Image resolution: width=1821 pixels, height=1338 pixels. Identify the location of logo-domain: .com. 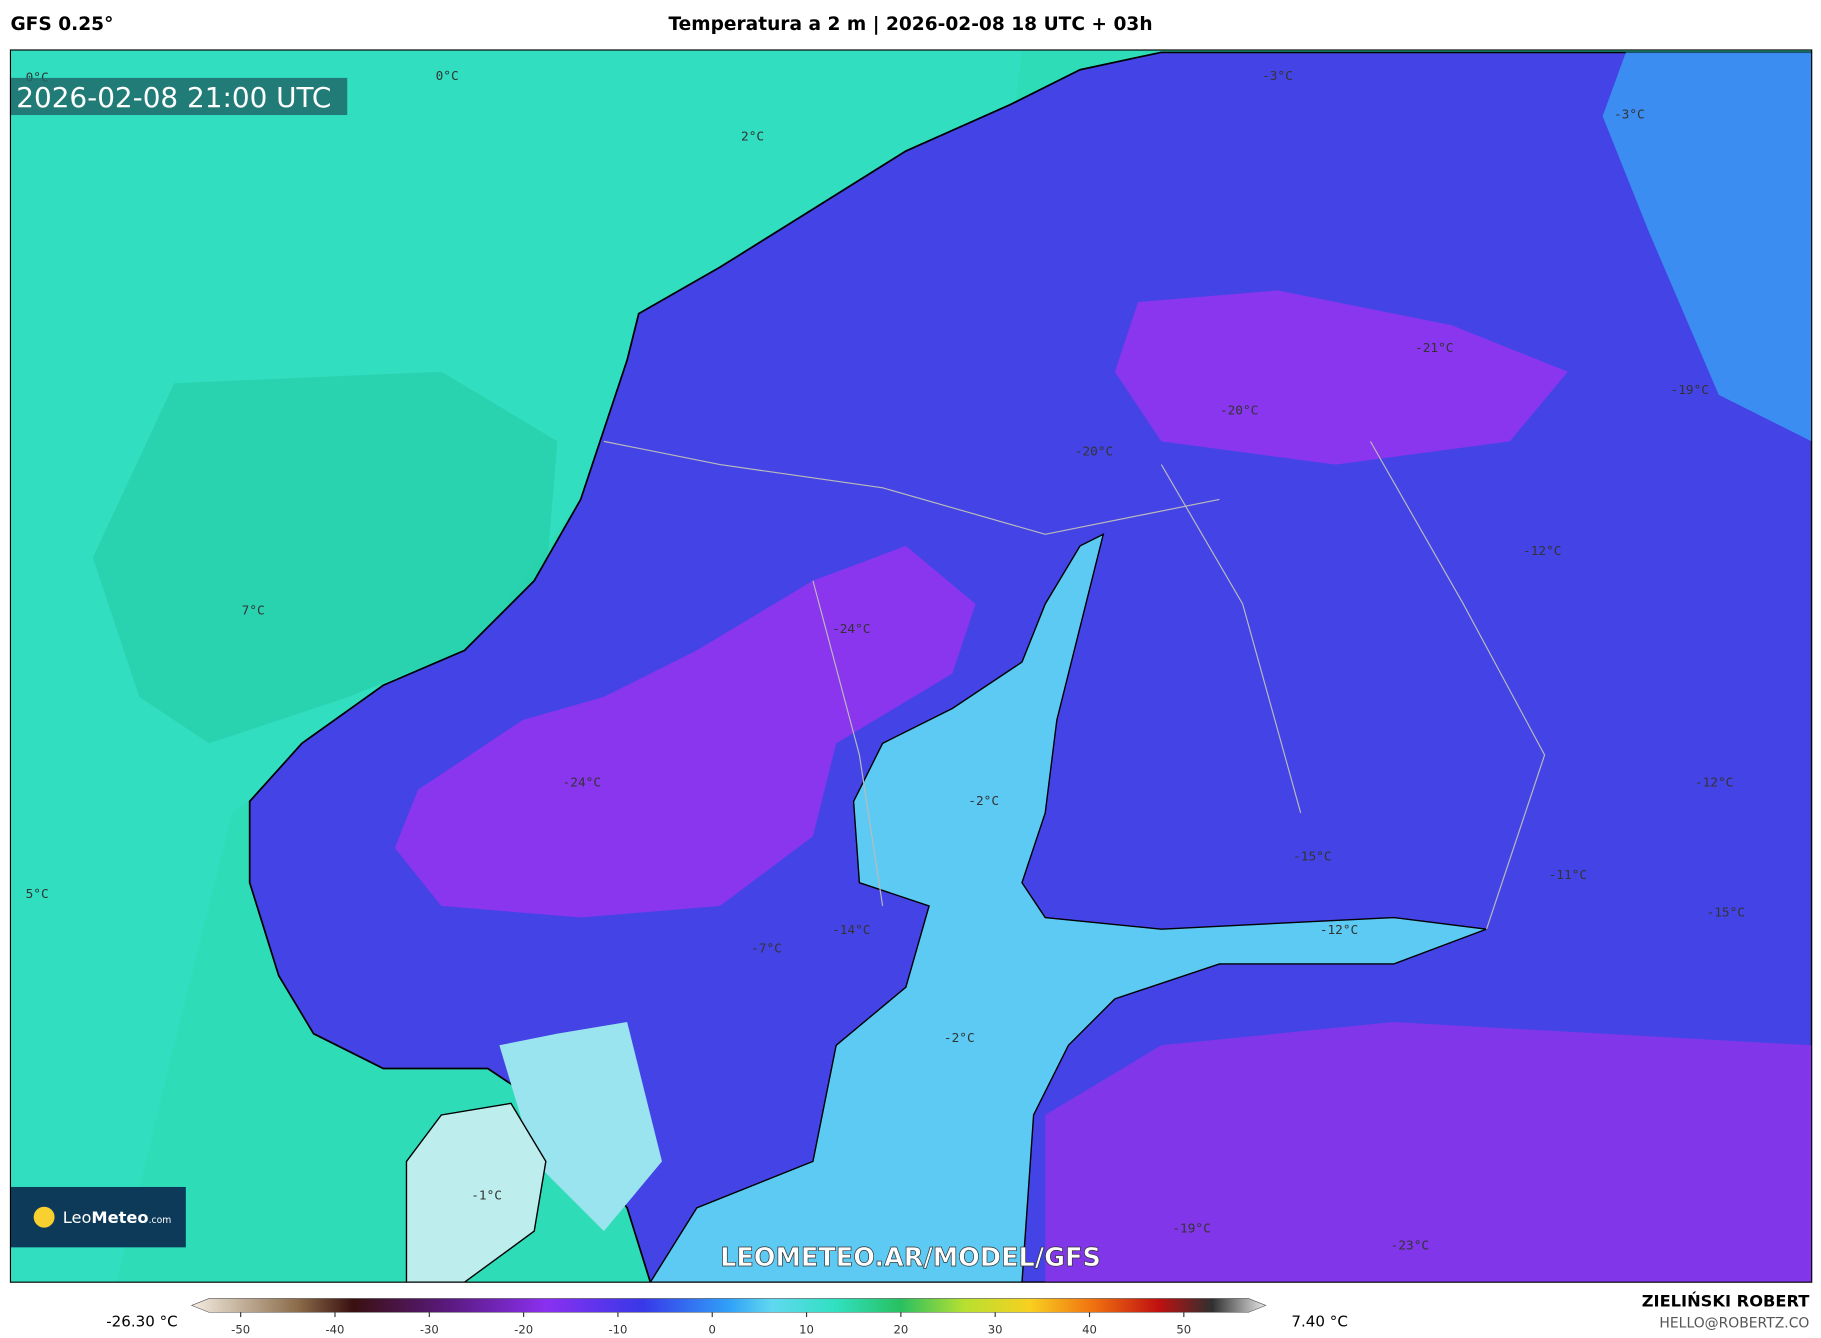
(160, 1220).